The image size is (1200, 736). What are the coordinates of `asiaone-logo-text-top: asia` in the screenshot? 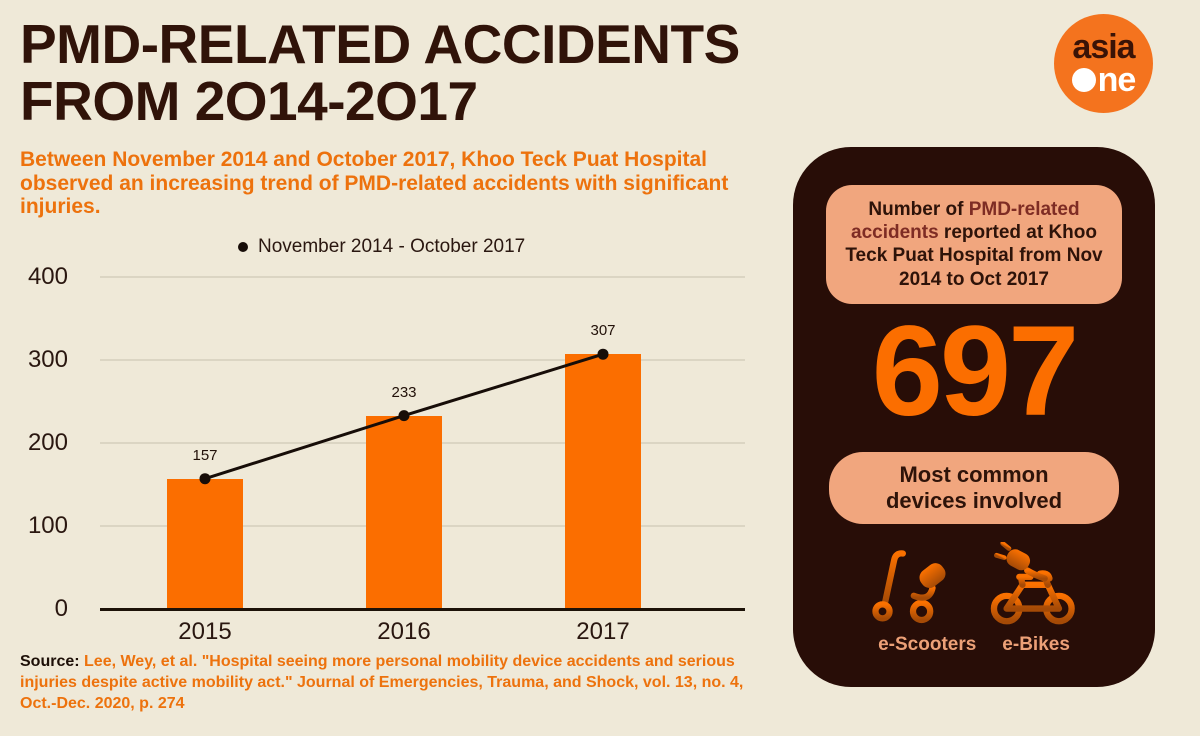 It's located at (1103, 47).